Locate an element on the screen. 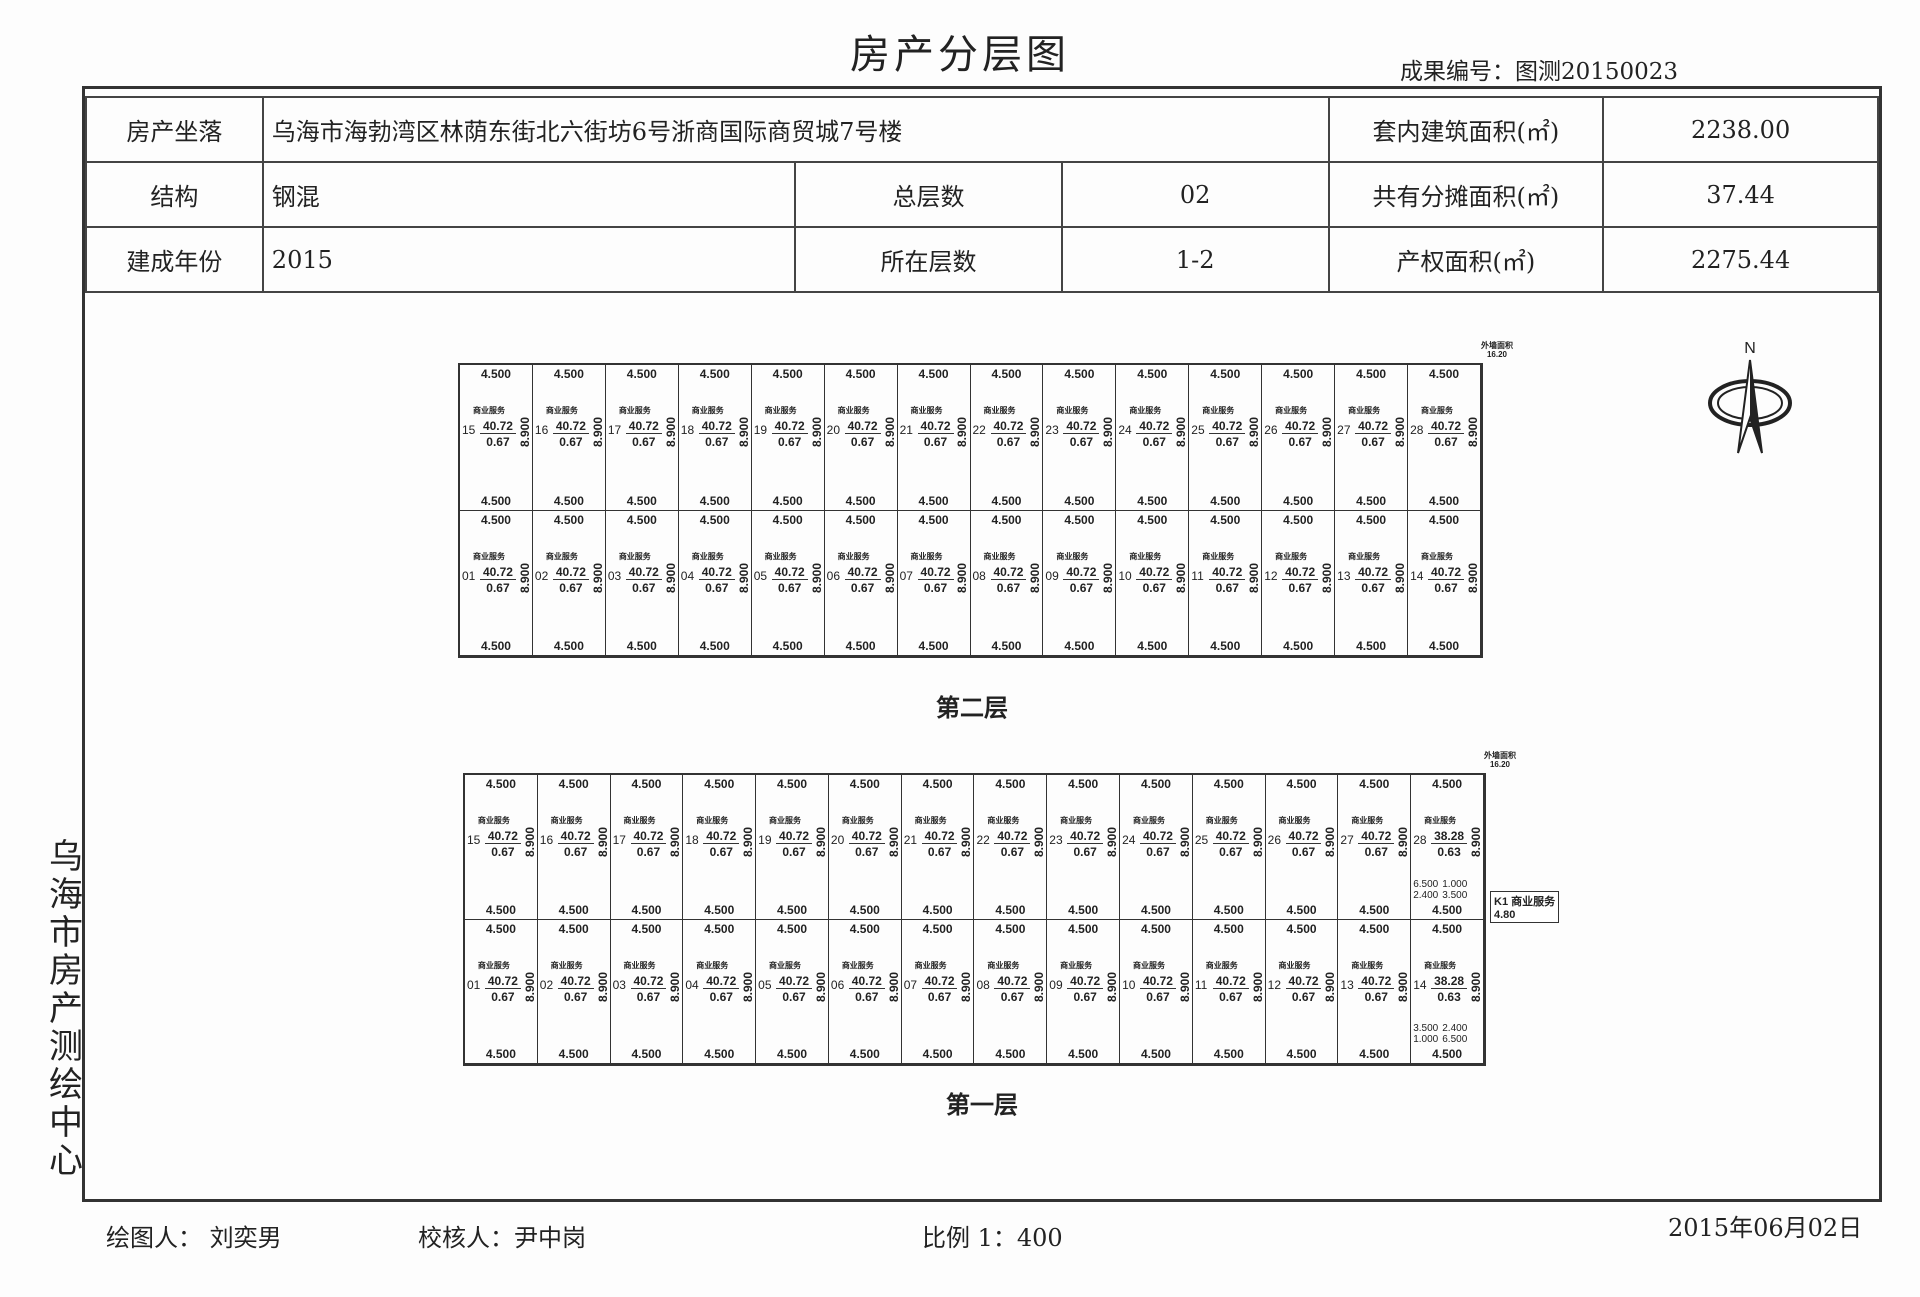  unit-cell: 4.500 商业服务 16 40.72 0.67 8.900 4.500 is located at coordinates (574, 847).